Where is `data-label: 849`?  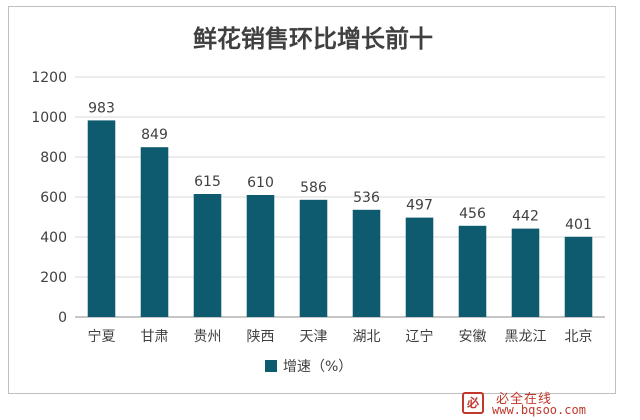
data-label: 849 is located at coordinates (154, 135).